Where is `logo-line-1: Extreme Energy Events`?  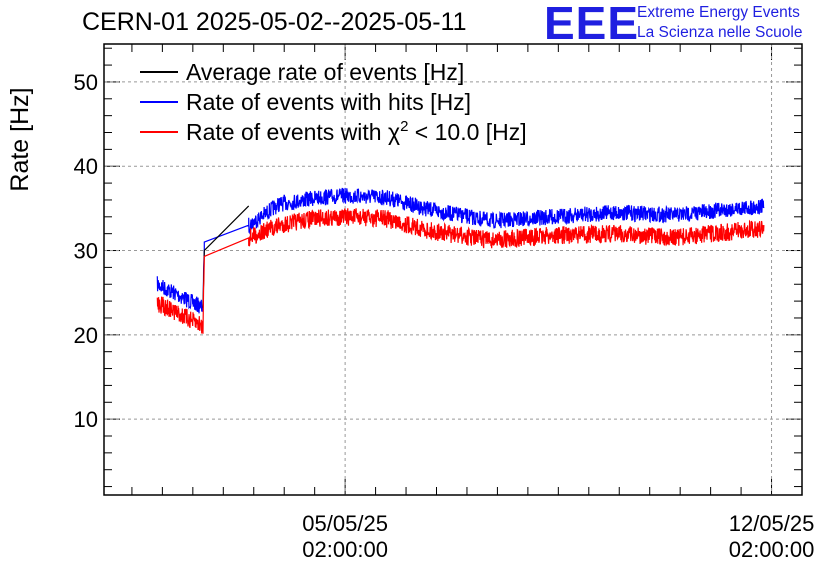
logo-line-1: Extreme Energy Events is located at coordinates (718, 12).